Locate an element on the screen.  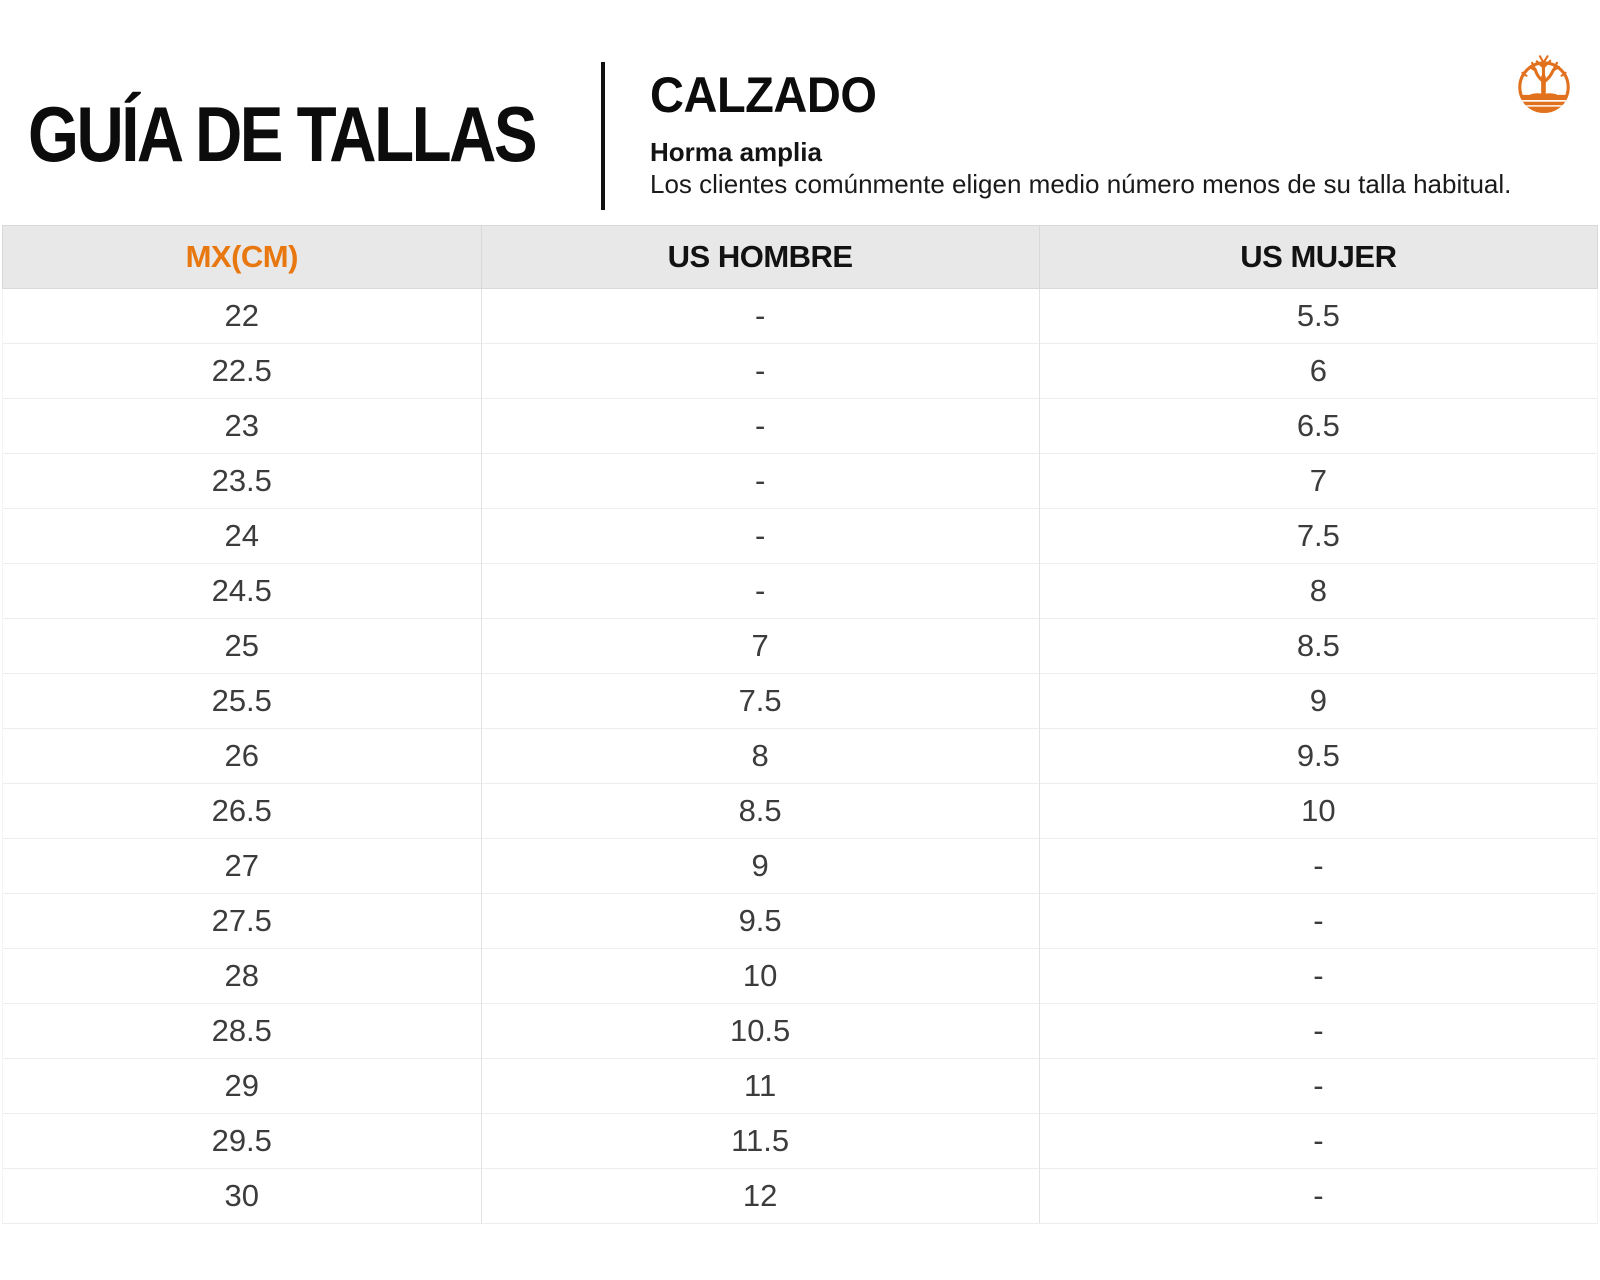
table-row: 25 7 8.5 is located at coordinates (800, 646).